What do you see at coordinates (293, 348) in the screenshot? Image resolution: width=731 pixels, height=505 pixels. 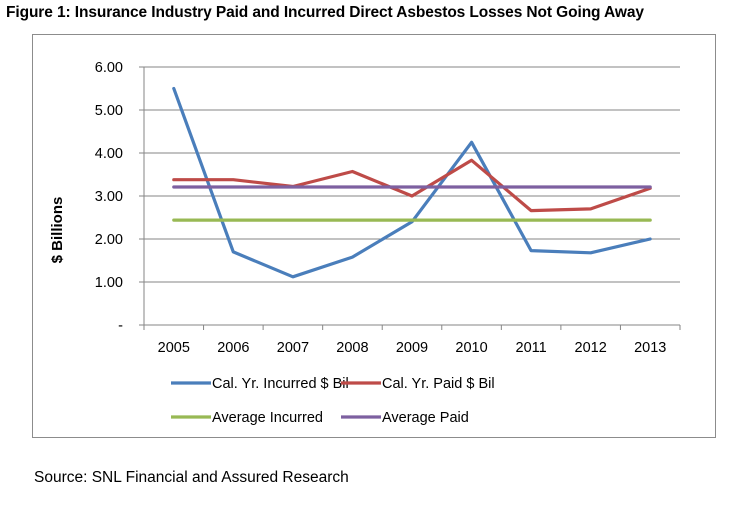 I see `x-tick-label: 2007` at bounding box center [293, 348].